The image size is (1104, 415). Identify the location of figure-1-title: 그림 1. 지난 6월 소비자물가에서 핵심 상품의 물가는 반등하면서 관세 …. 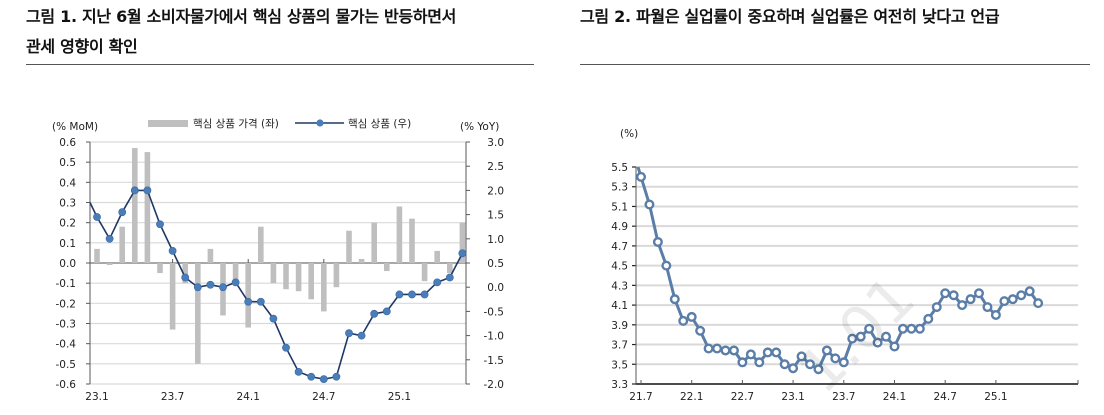
(280, 32).